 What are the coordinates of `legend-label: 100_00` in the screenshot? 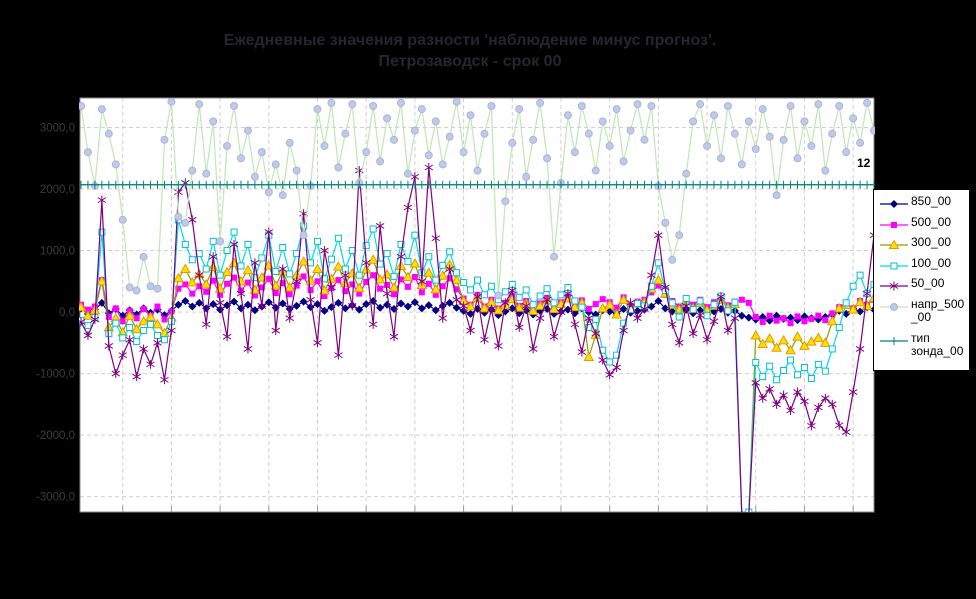 It's located at (931, 262).